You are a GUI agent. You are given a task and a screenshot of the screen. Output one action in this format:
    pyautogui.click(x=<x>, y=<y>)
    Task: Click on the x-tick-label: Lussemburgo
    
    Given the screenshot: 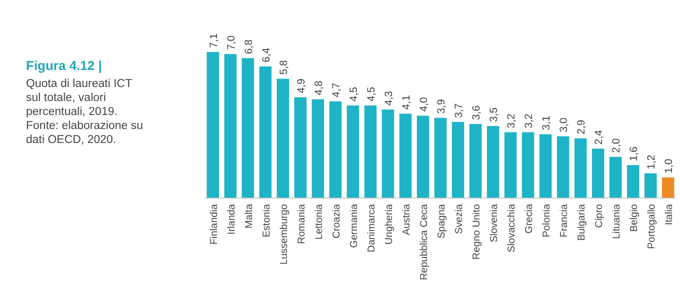 What is the action you would take?
    pyautogui.click(x=284, y=234)
    